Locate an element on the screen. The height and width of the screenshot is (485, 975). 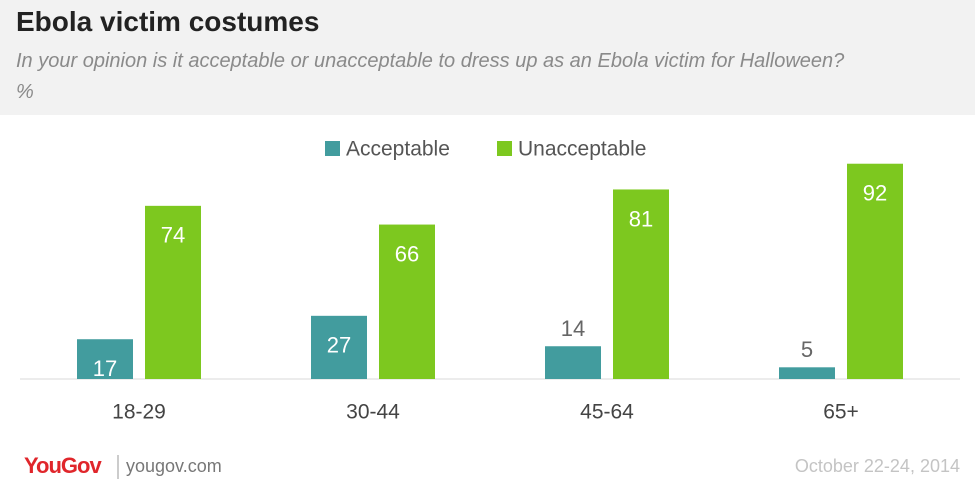
value-label: 92 is located at coordinates (875, 193).